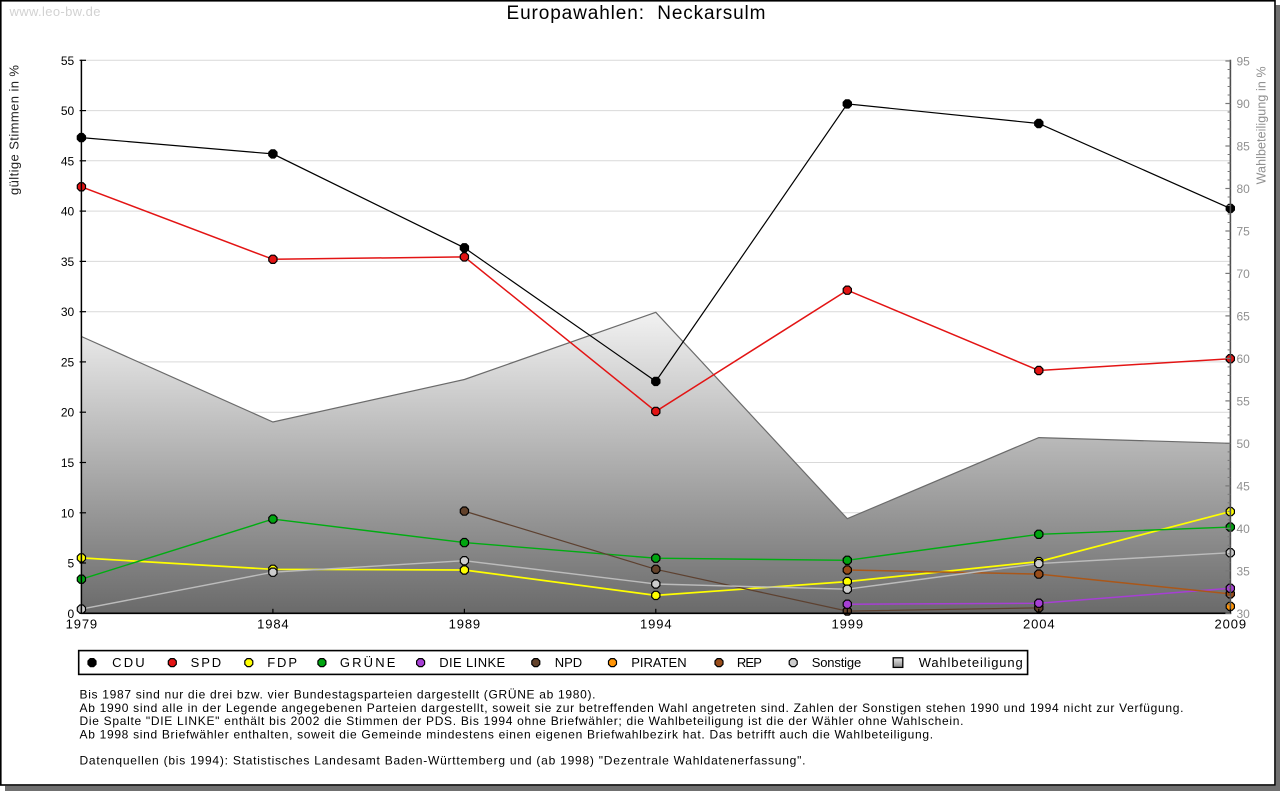 This screenshot has width=1280, height=791. I want to click on svg-text: DIE LINKE, so click(472, 662).